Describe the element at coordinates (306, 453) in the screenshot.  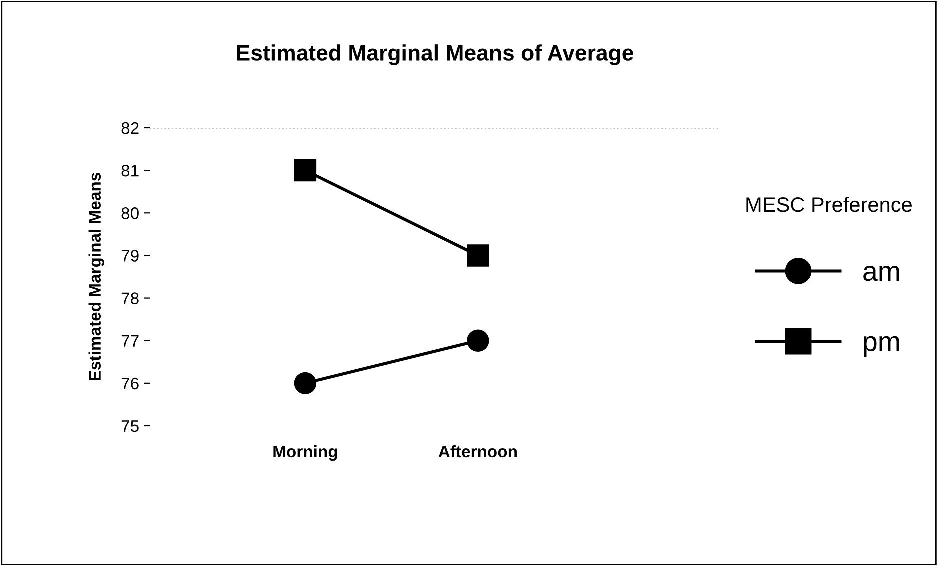
I see `x-tick-label: Morning` at that location.